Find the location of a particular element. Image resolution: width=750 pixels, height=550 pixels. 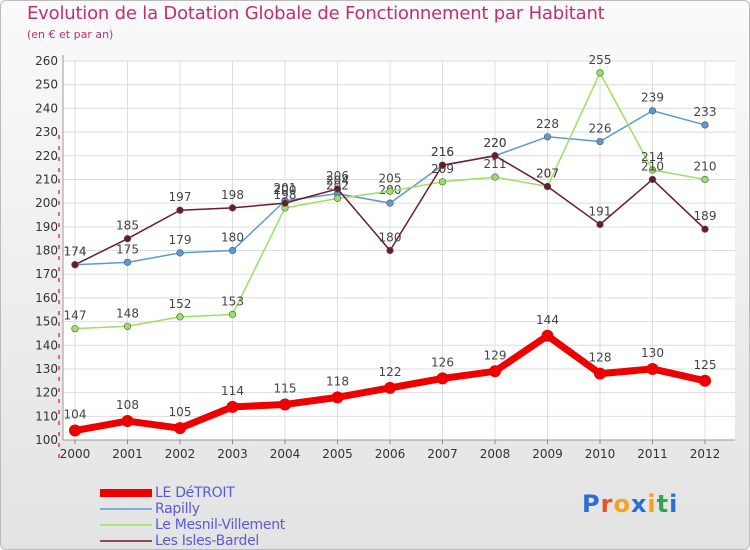

legend-label: LE DéTROIT is located at coordinates (195, 493).